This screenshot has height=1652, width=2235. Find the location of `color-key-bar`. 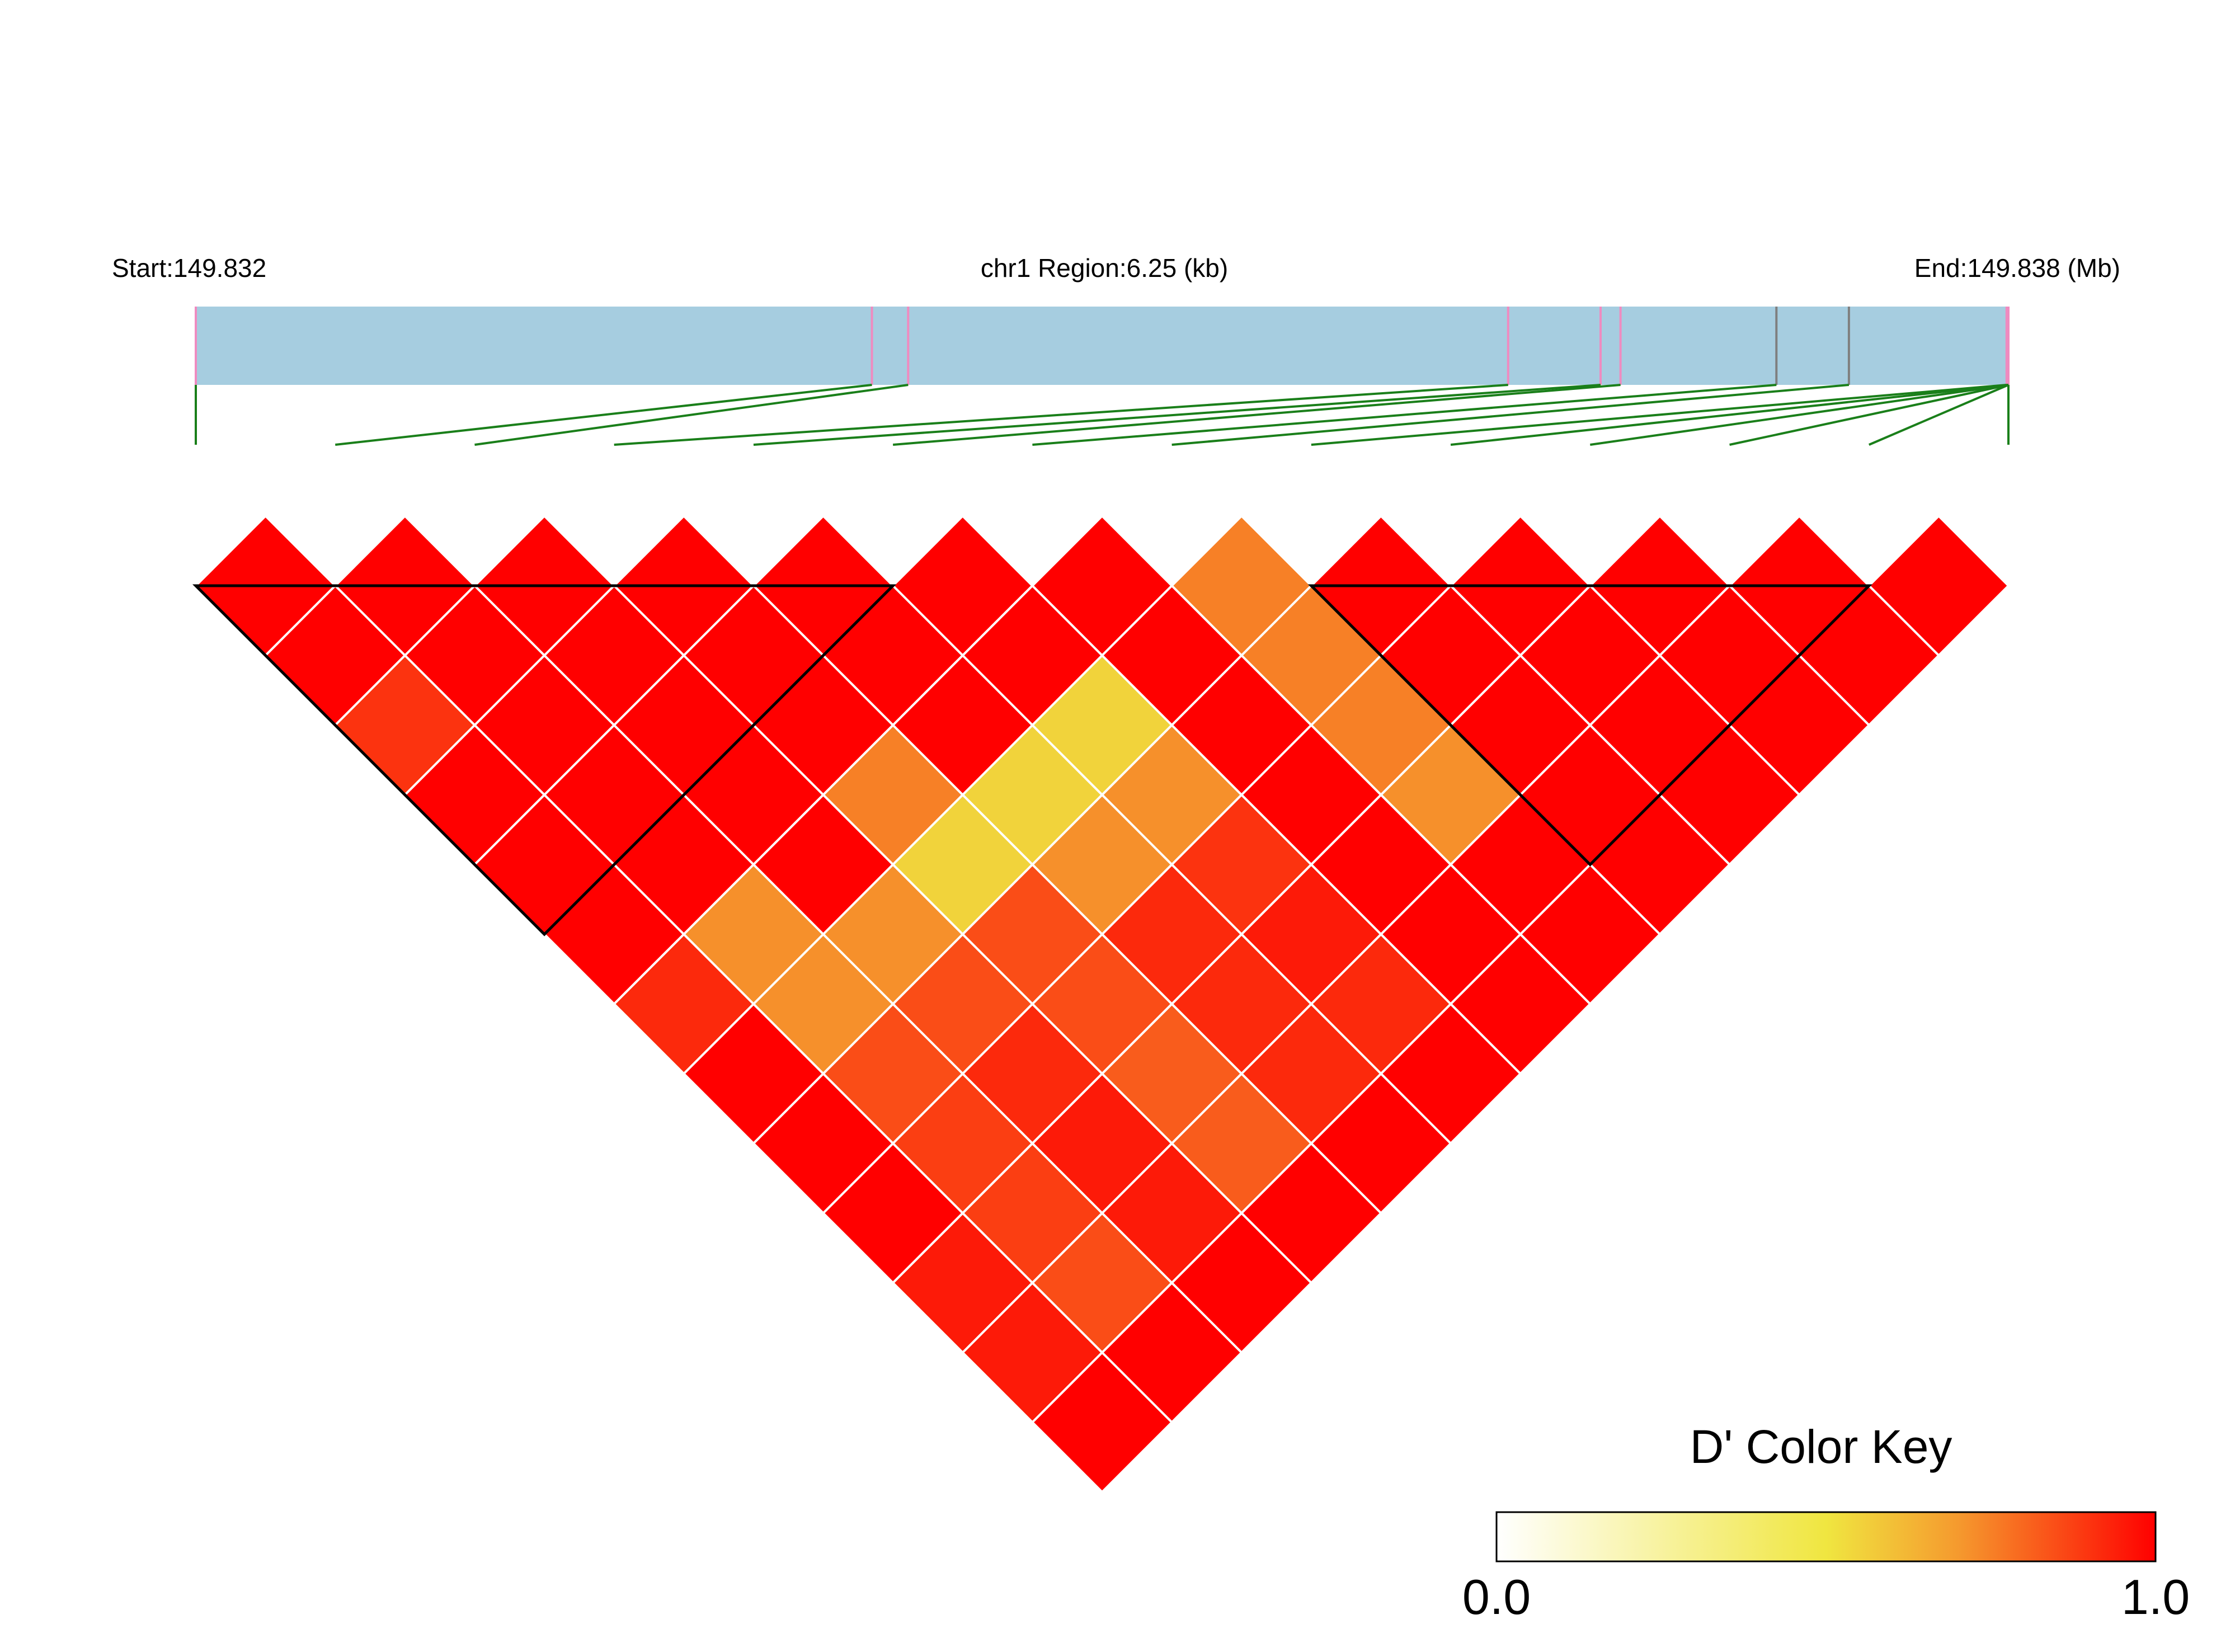

color-key-bar is located at coordinates (1826, 1536).